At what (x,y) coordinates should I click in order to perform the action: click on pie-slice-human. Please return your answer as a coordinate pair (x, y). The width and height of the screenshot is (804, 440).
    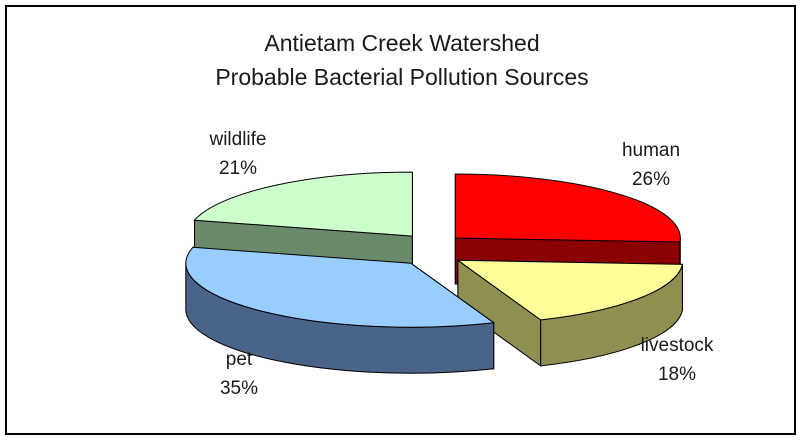
    Looking at the image, I should click on (567, 208).